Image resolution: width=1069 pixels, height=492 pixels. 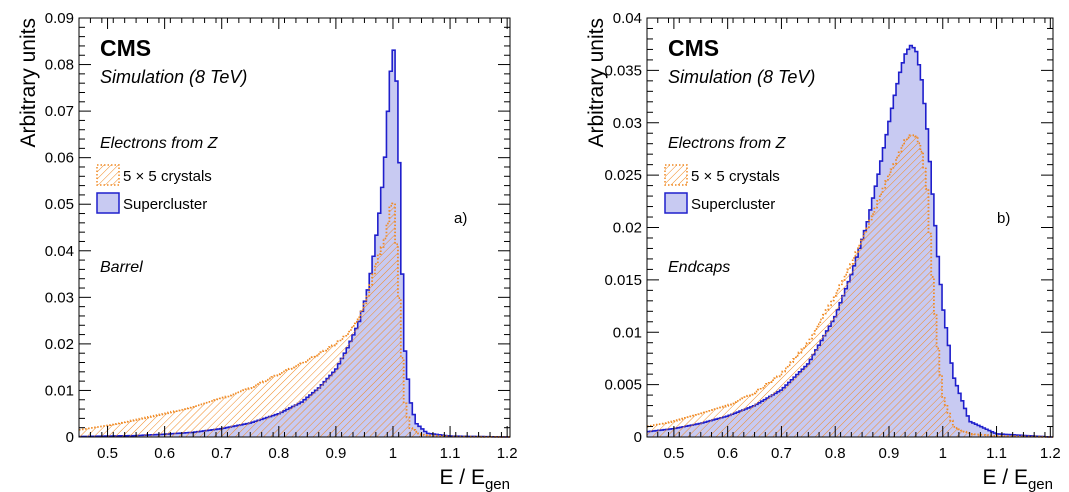 What do you see at coordinates (59, 204) in the screenshot?
I see `y-tick-label: 0.05` at bounding box center [59, 204].